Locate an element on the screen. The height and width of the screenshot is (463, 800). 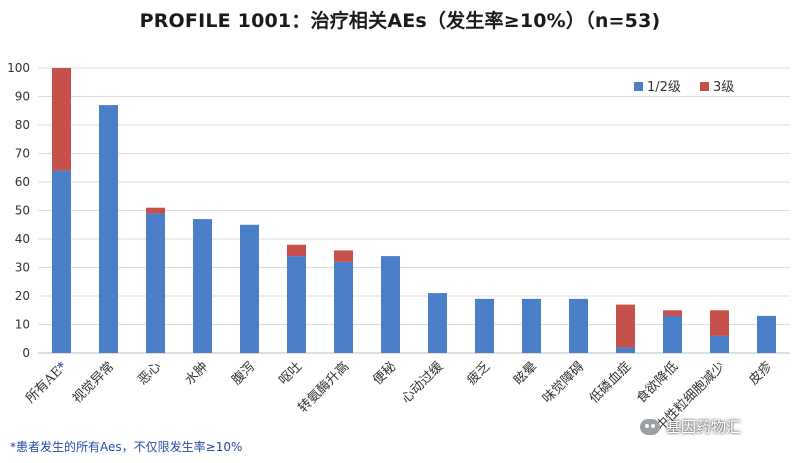
x-tick-label: 便秘 is located at coordinates (384, 373).